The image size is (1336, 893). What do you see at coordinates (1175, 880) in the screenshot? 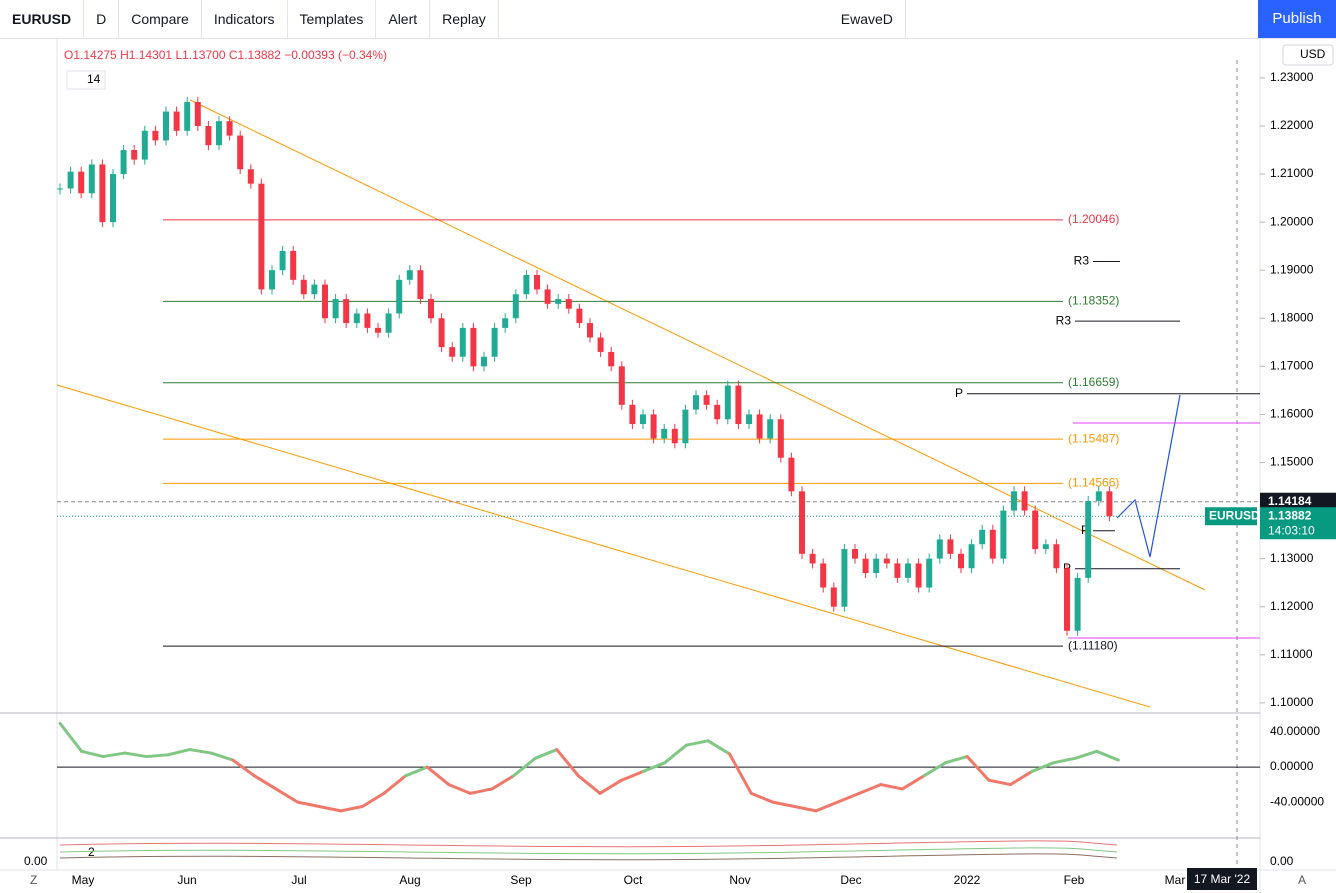
I see `x-tick-label: Mar` at bounding box center [1175, 880].